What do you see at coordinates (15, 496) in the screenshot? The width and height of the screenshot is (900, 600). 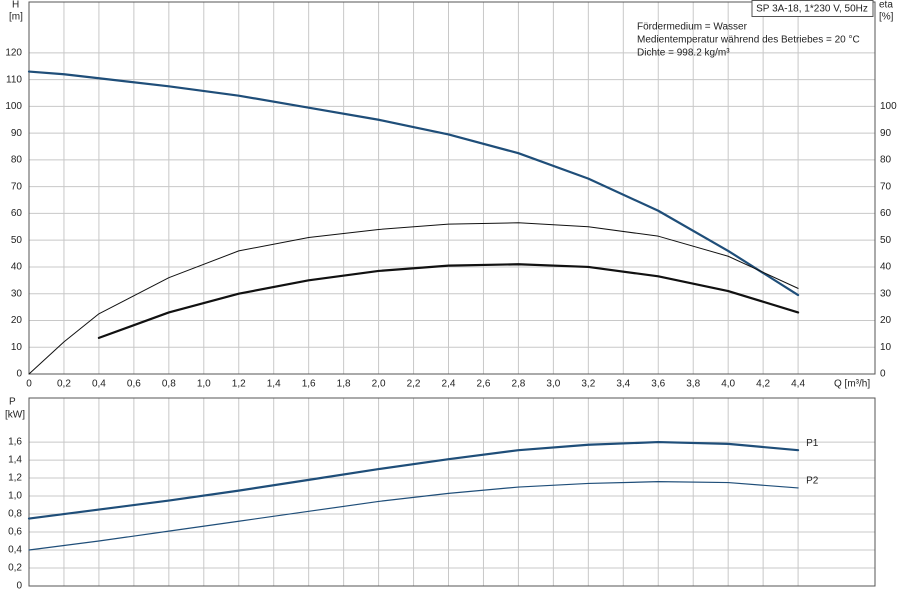 I see `y-tick-label: 1,0` at bounding box center [15, 496].